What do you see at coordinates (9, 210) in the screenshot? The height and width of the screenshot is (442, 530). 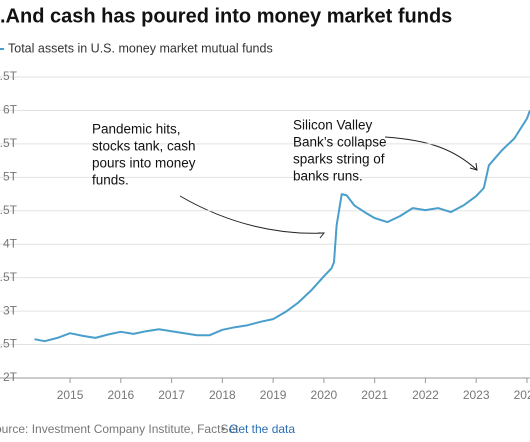 I see `y-tick-label: 4.5T` at bounding box center [9, 210].